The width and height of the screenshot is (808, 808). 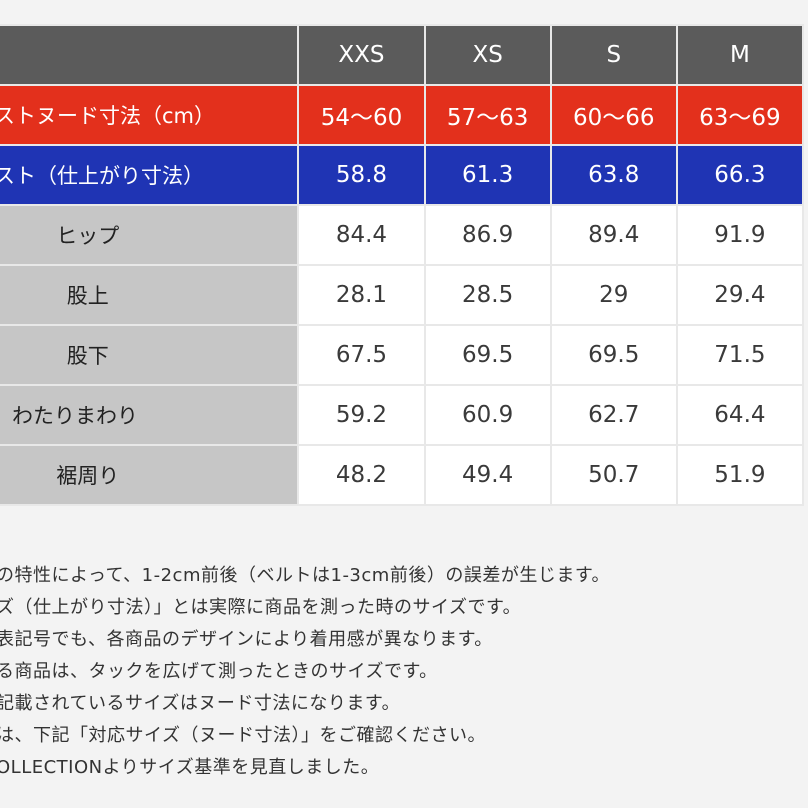 What do you see at coordinates (487, 475) in the screenshot?
I see `table-cell: 49.4` at bounding box center [487, 475].